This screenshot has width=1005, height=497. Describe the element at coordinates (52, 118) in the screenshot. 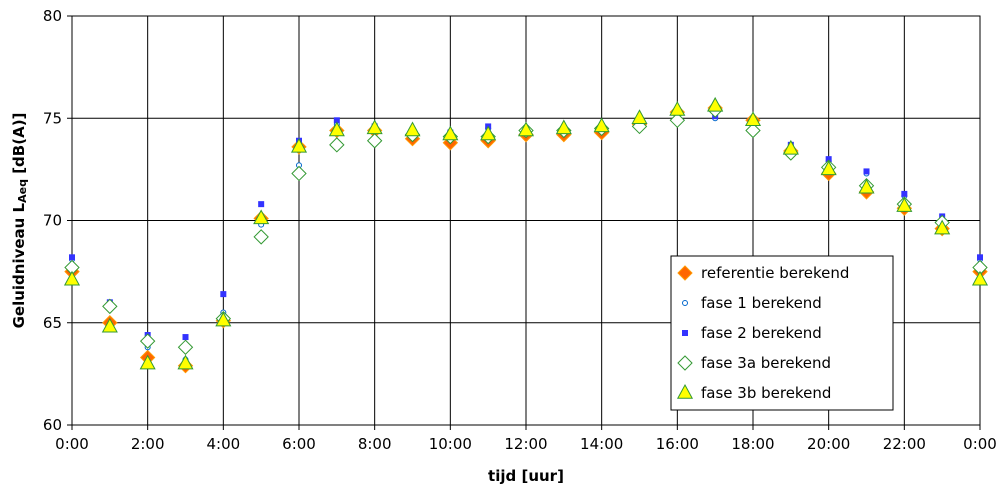

I see `y-tick-label: 75` at that location.